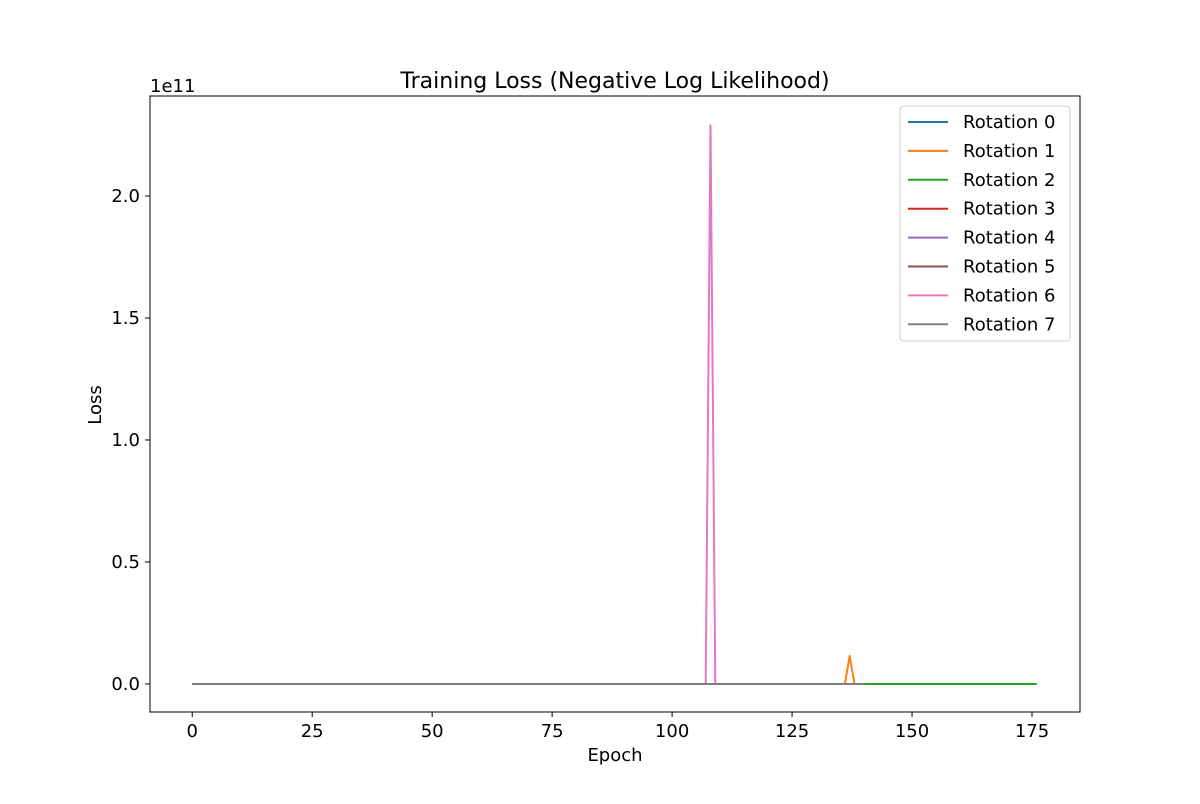 This screenshot has width=1200, height=804. I want to click on legend-entry: Rotation 5, so click(981, 267).